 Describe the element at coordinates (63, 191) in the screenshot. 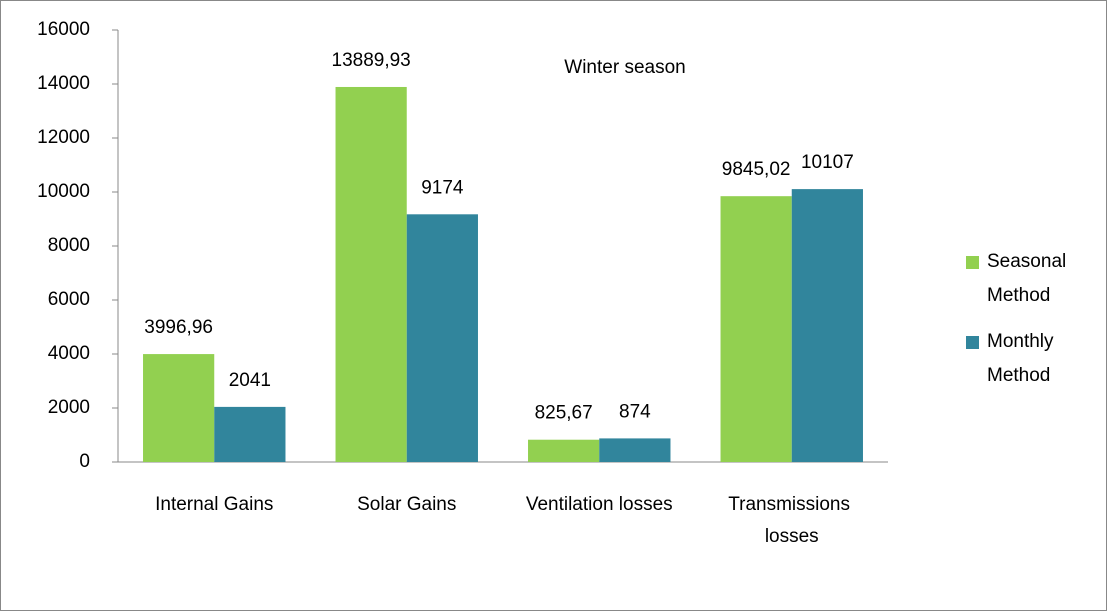

I see `y-tick-label: 10000` at that location.